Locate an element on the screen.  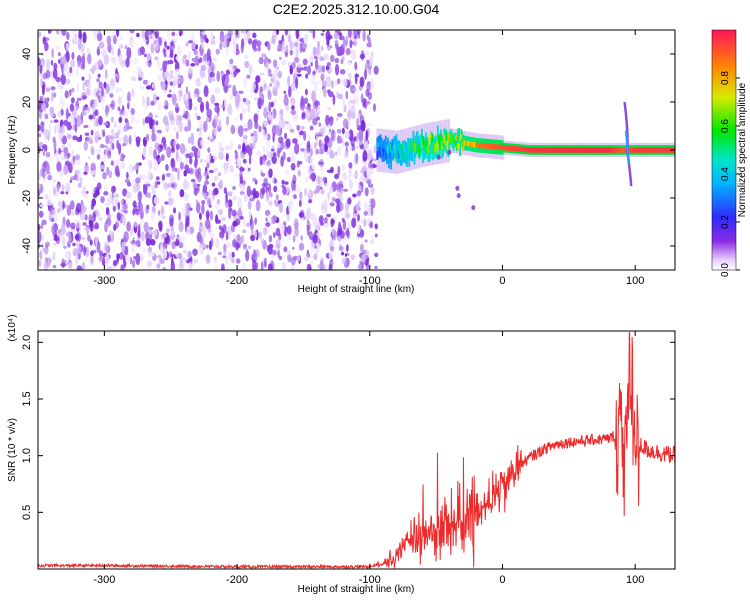
x-tick-label: 100 is located at coordinates (635, 281).